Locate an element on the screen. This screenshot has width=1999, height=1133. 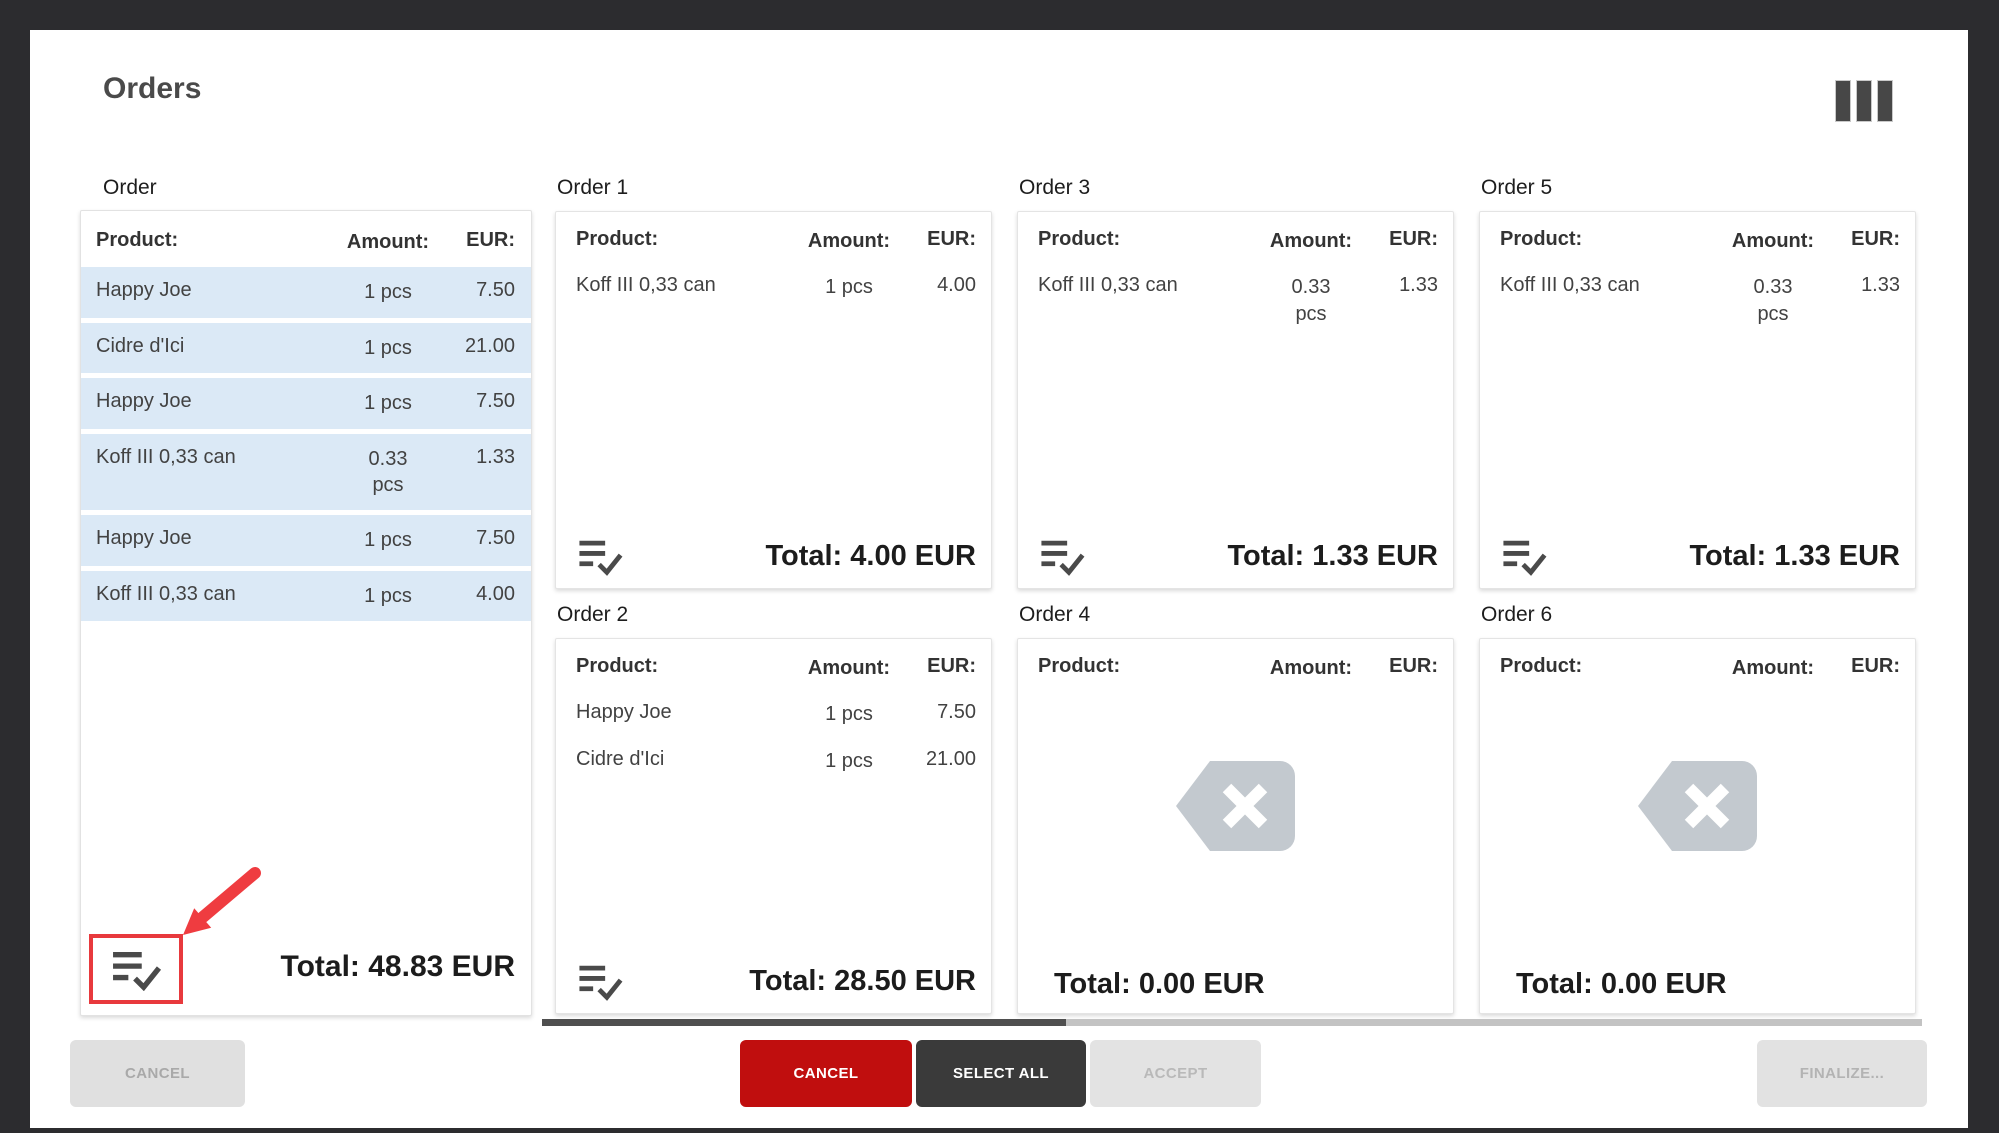
table-row: Koff III 0,33 can 1 pcs 4.00 is located at coordinates (306, 596).